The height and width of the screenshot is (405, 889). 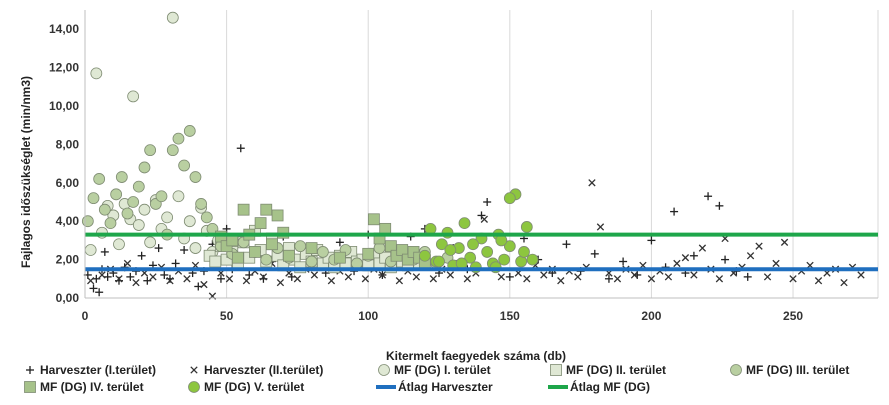 I want to click on legend-label: MF (DG) I. terület, so click(x=442, y=370).